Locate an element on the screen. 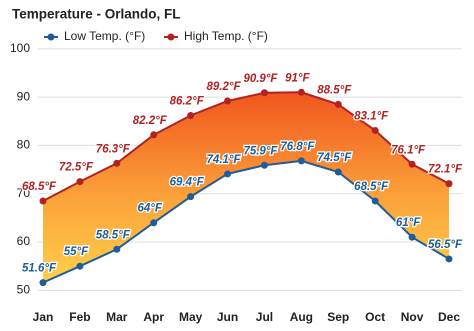  x-tick-label: Apr is located at coordinates (153, 317).